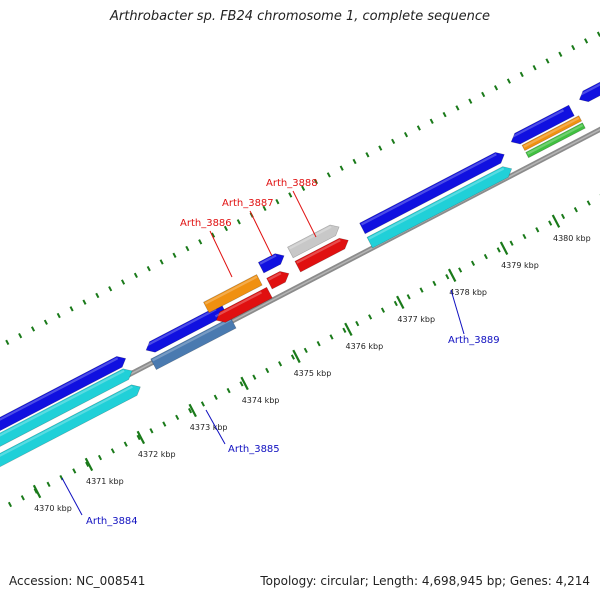 This screenshot has height=600, width=600. I want to click on gene-right-blue-shade, so click(537, 124).